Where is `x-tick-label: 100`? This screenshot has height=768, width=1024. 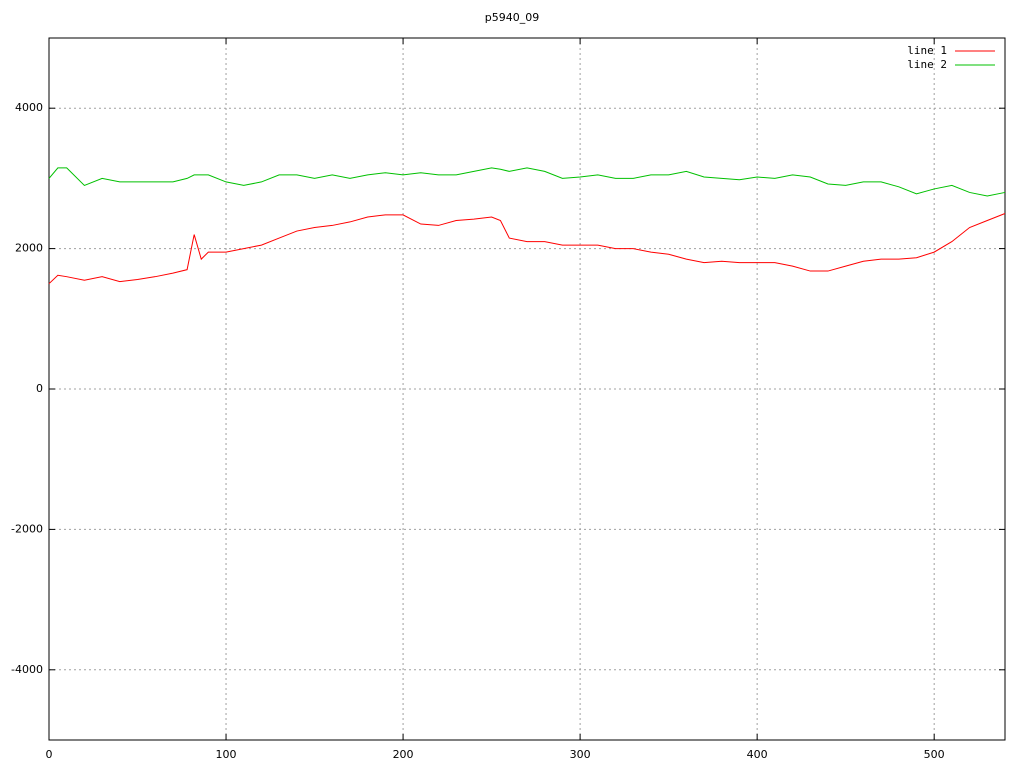
x-tick-label: 100 is located at coordinates (226, 754).